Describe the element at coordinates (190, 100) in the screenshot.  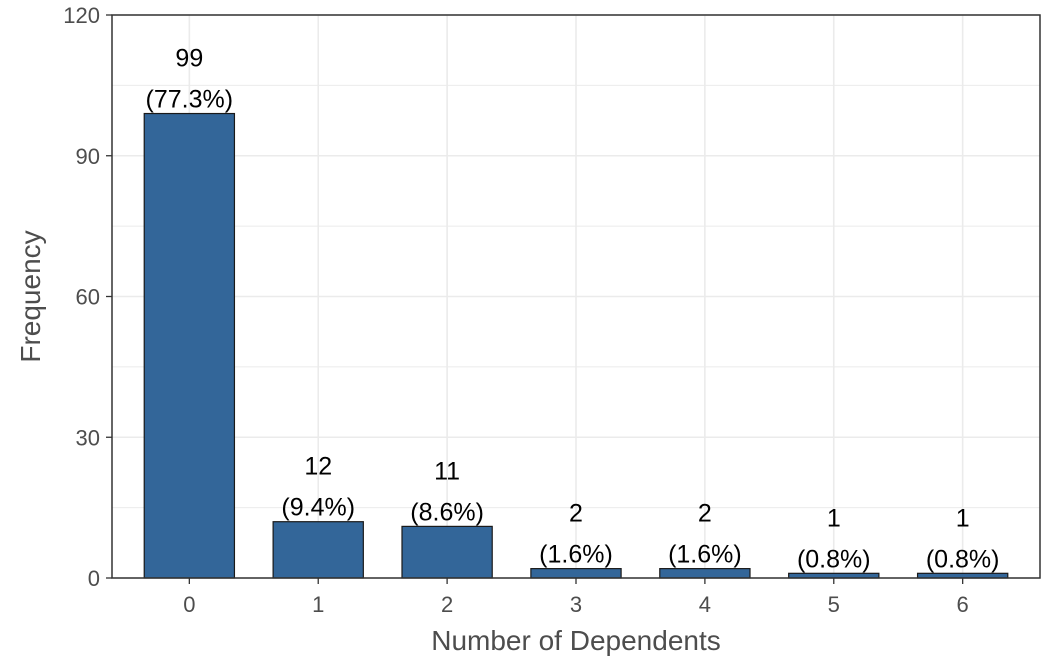
I see `percent-label: (77.3%)` at that location.